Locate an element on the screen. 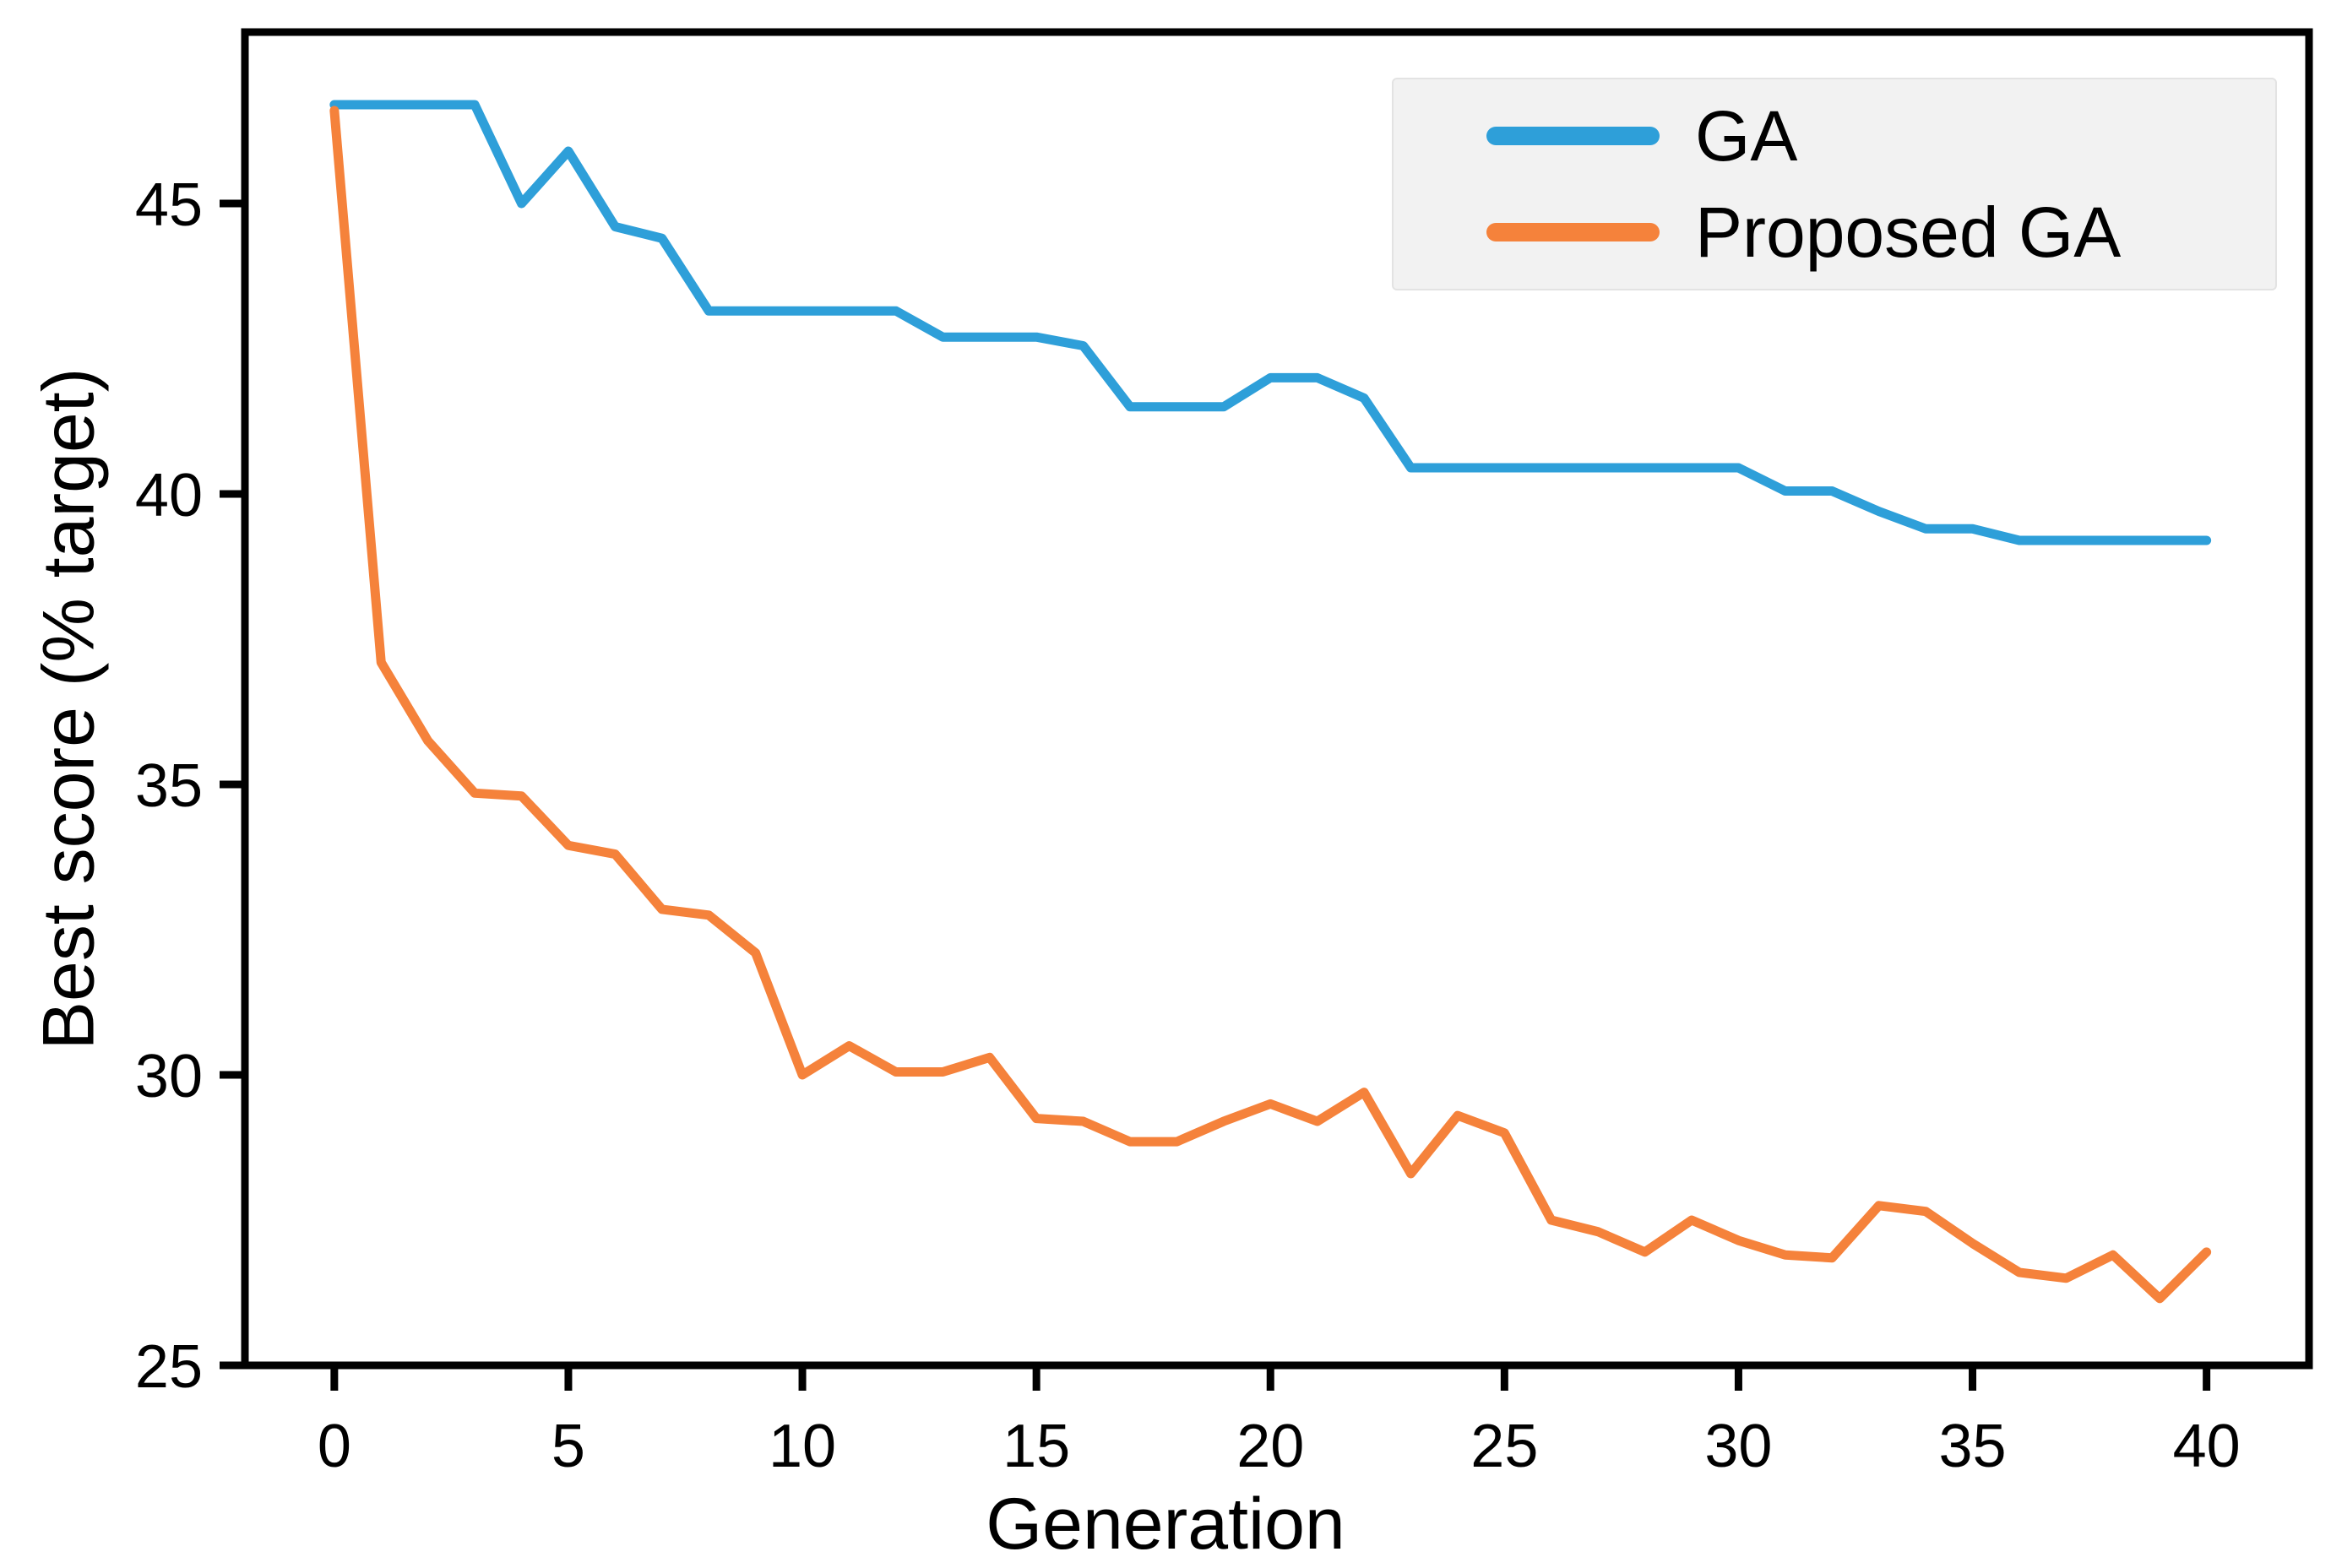 The height and width of the screenshot is (1568, 2331). legend-line-sample-proposed-ga is located at coordinates (1573, 233).